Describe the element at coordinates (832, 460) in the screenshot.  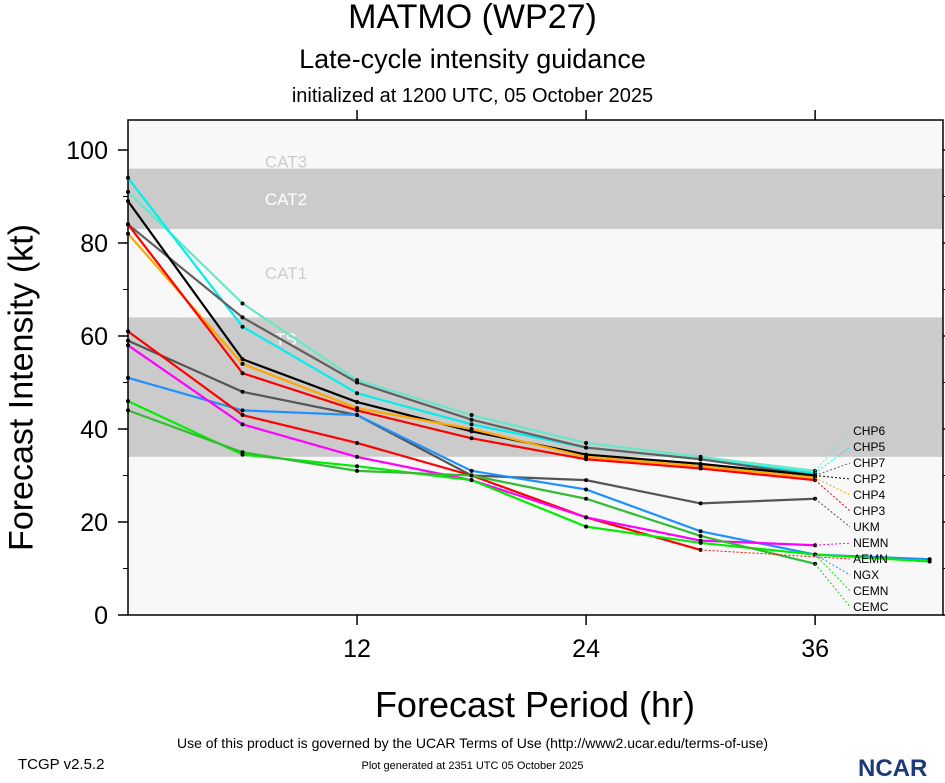
I see `label-leader-chp5` at that location.